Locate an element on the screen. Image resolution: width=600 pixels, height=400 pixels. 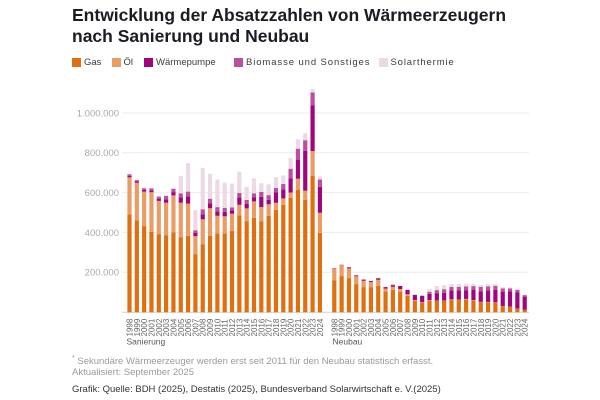
svg-text: Sanierung is located at coordinates (146, 342).